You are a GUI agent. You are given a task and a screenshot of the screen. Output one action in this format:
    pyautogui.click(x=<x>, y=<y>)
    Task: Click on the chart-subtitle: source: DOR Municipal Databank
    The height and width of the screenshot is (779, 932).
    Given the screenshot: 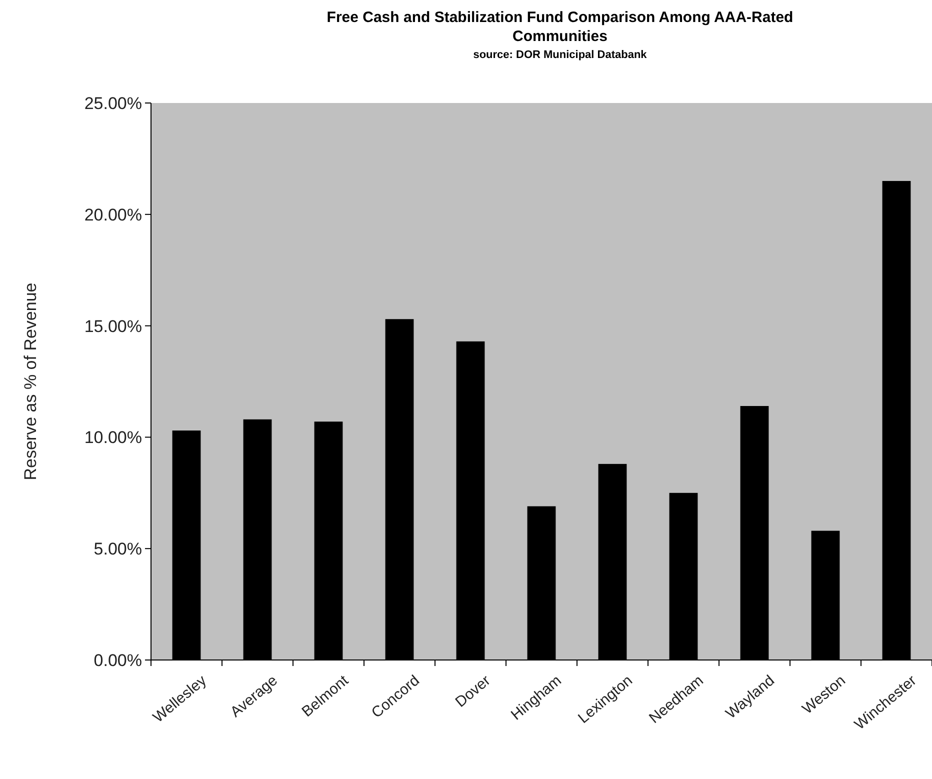 What is the action you would take?
    pyautogui.click(x=560, y=55)
    